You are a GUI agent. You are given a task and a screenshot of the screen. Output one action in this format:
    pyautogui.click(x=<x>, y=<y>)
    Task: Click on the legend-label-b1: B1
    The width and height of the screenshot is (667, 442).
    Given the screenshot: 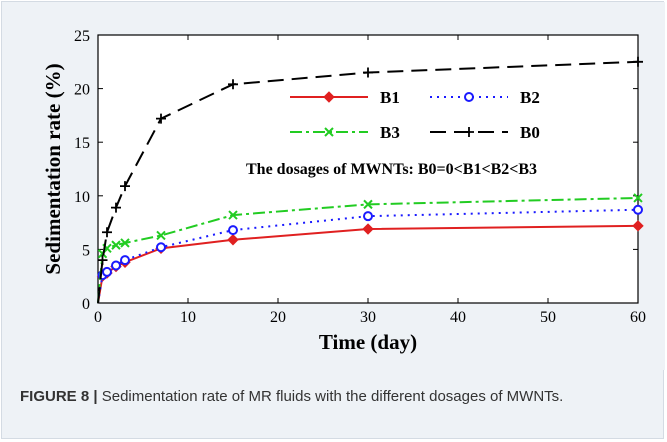 What is the action you would take?
    pyautogui.click(x=390, y=97)
    